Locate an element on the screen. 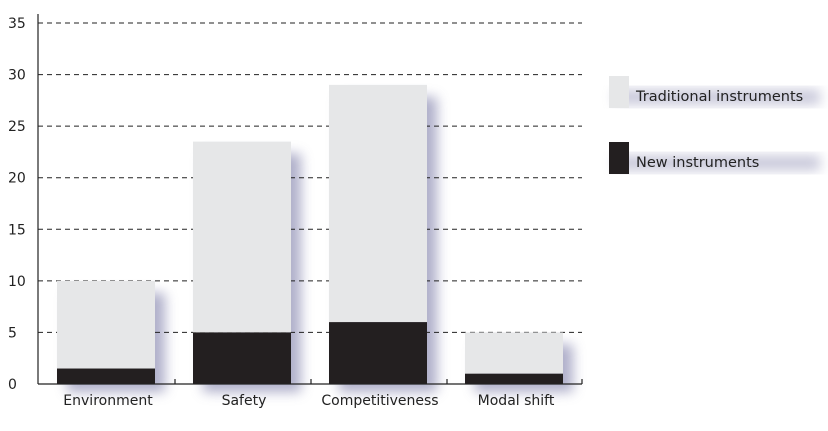 The height and width of the screenshot is (431, 828). x-category-label: Safety is located at coordinates (244, 401).